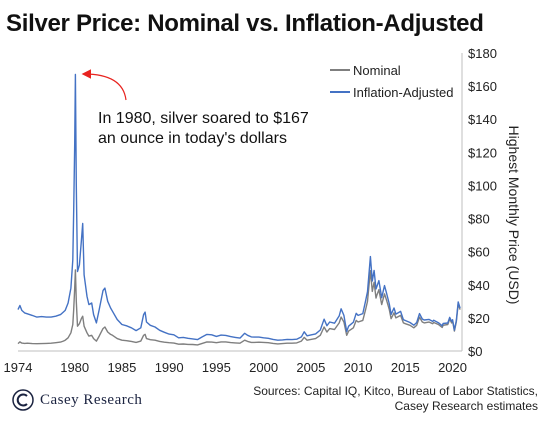 The width and height of the screenshot is (550, 427). What do you see at coordinates (403, 92) in the screenshot?
I see `legend-label-inflation-adjusted: Inflation-Adjusted` at bounding box center [403, 92].